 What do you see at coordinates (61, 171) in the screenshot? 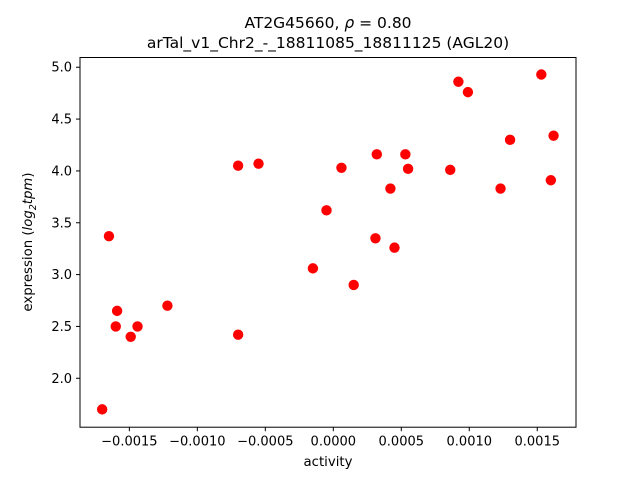
I see `y-tick-label: 4.0` at bounding box center [61, 171].